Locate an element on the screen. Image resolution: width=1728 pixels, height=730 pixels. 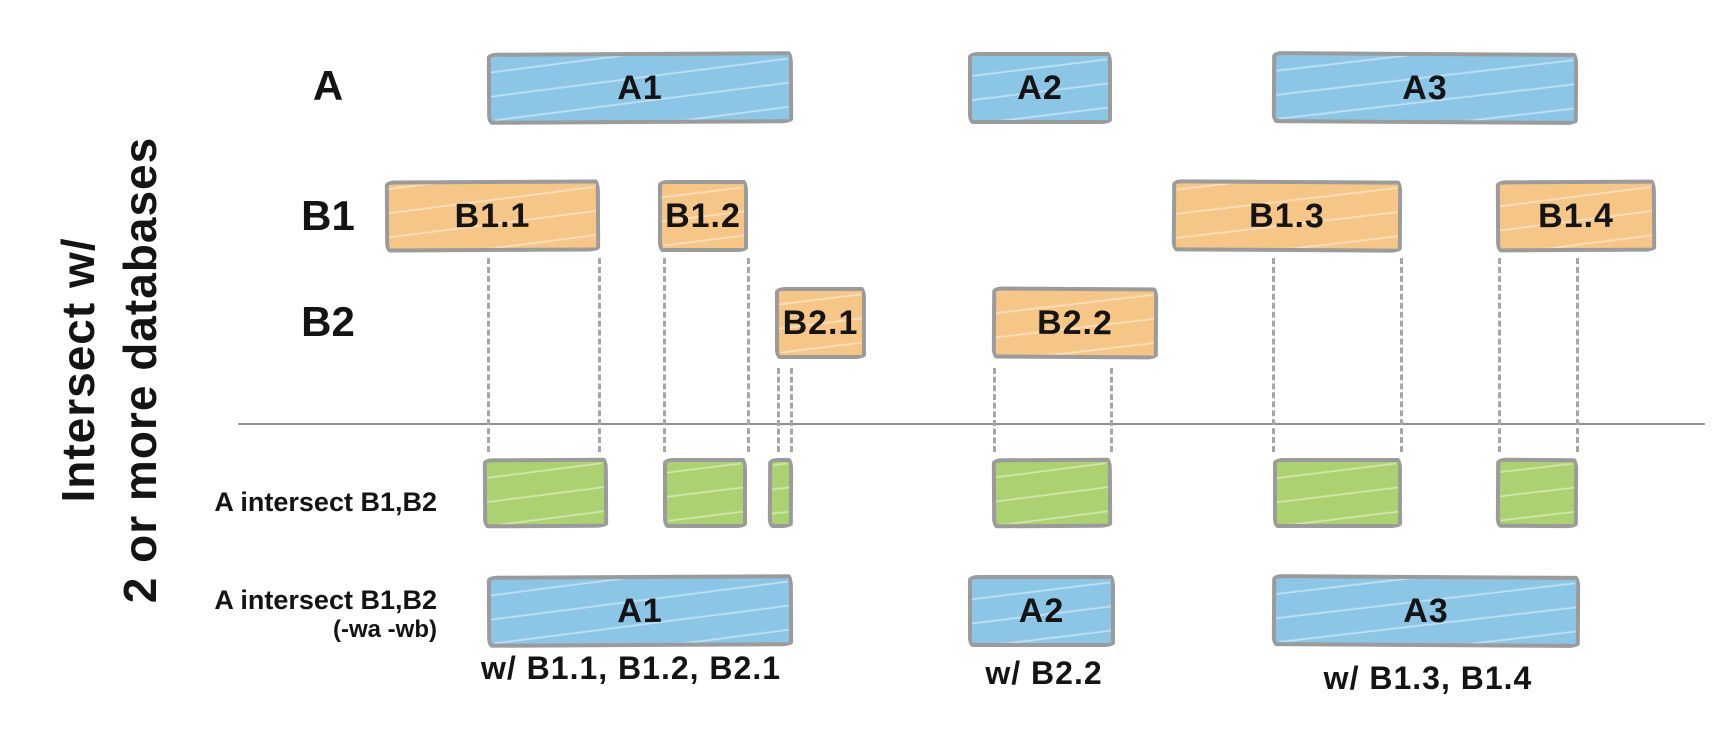
interval-B1.1: B1.1 is located at coordinates (492, 216).